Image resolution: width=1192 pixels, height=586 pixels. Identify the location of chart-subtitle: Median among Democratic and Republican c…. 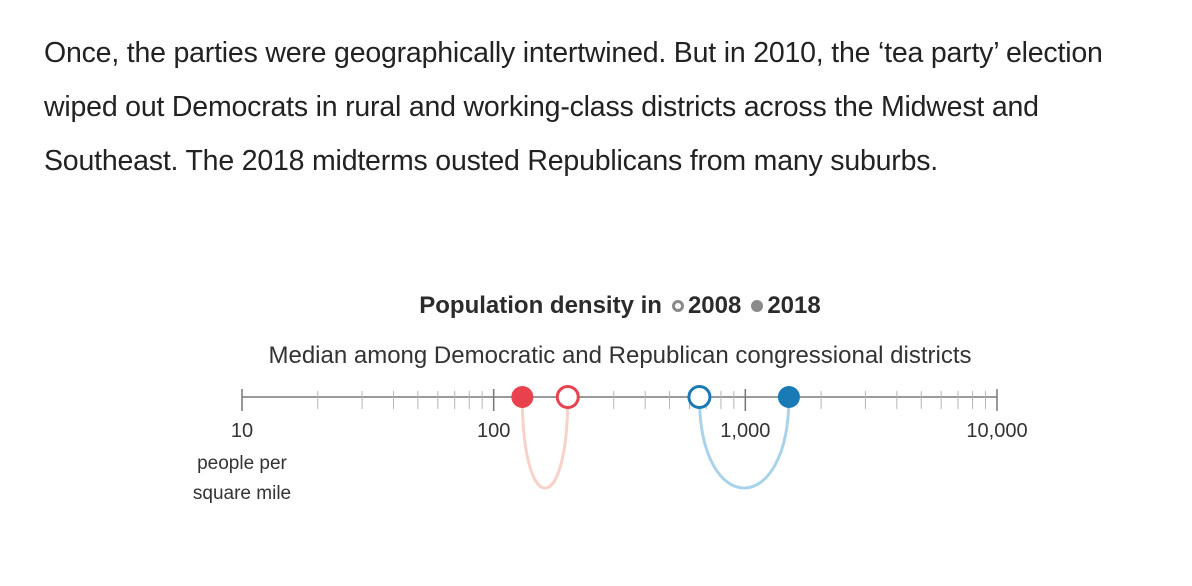
(620, 355).